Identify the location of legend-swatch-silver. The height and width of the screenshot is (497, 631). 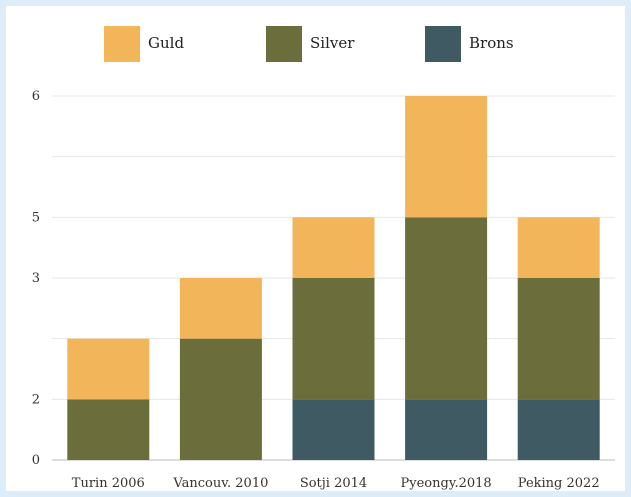
(284, 44).